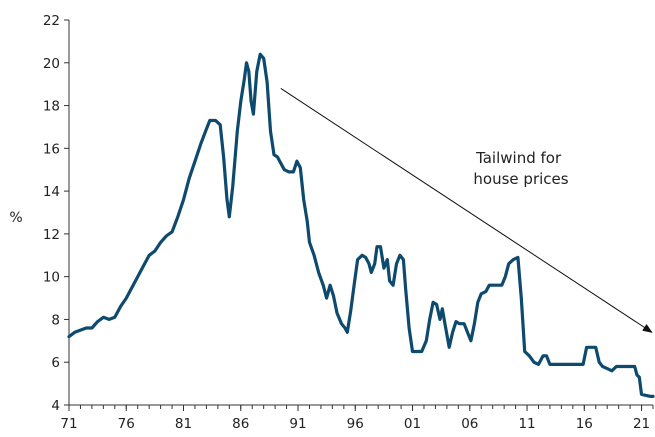 This screenshot has width=655, height=437. I want to click on x-tick-label: 21, so click(641, 424).